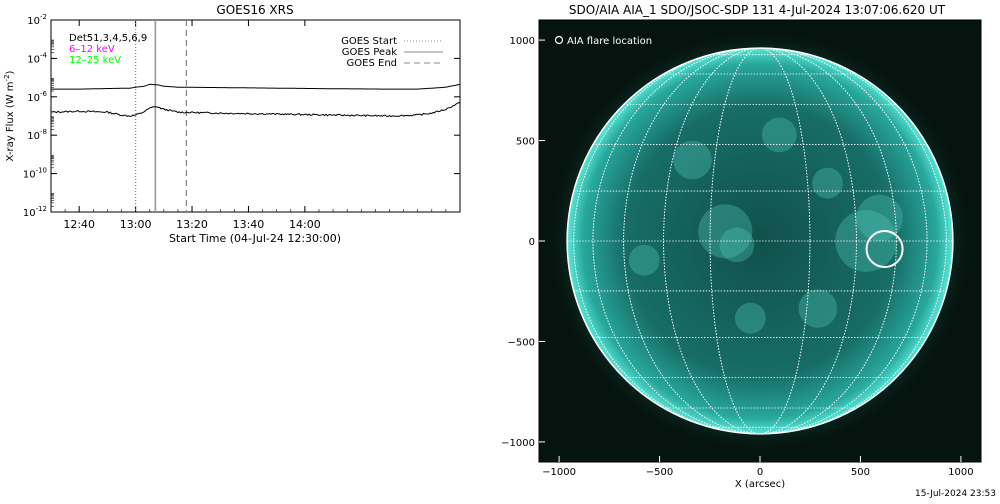  Describe the element at coordinates (79, 224) in the screenshot. I see `goes-x-tick-label: 12:40` at that location.